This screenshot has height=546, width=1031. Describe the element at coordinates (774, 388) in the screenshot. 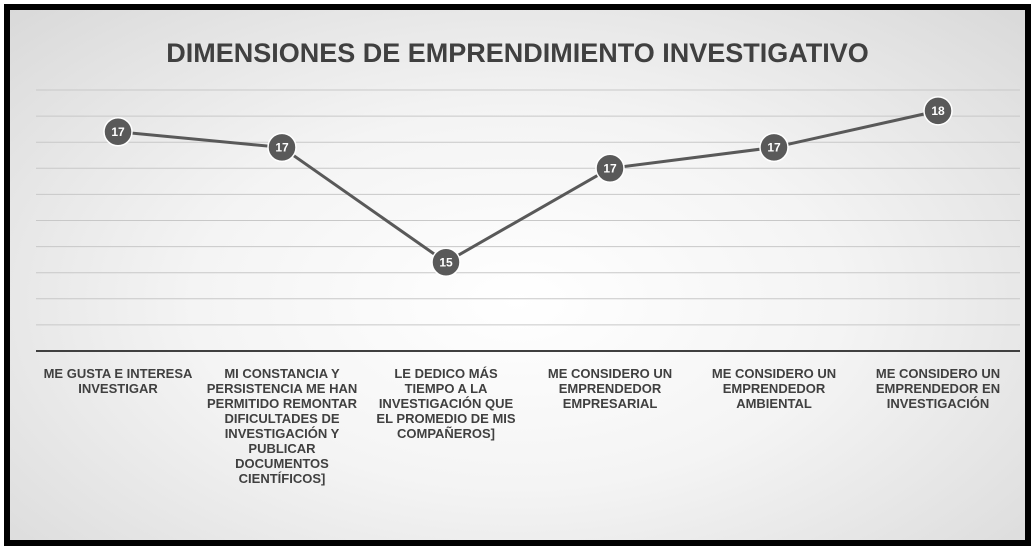

I see `x-tick-label: ME CONSIDERO UN EMPRENDEDOR AMBIENTAL` at that location.